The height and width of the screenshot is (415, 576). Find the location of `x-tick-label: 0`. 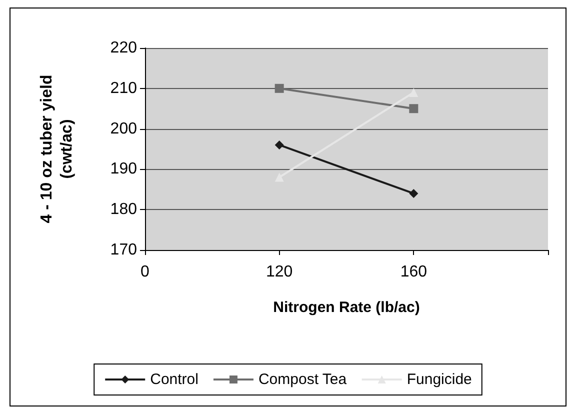

x-tick-label: 0 is located at coordinates (145, 272).